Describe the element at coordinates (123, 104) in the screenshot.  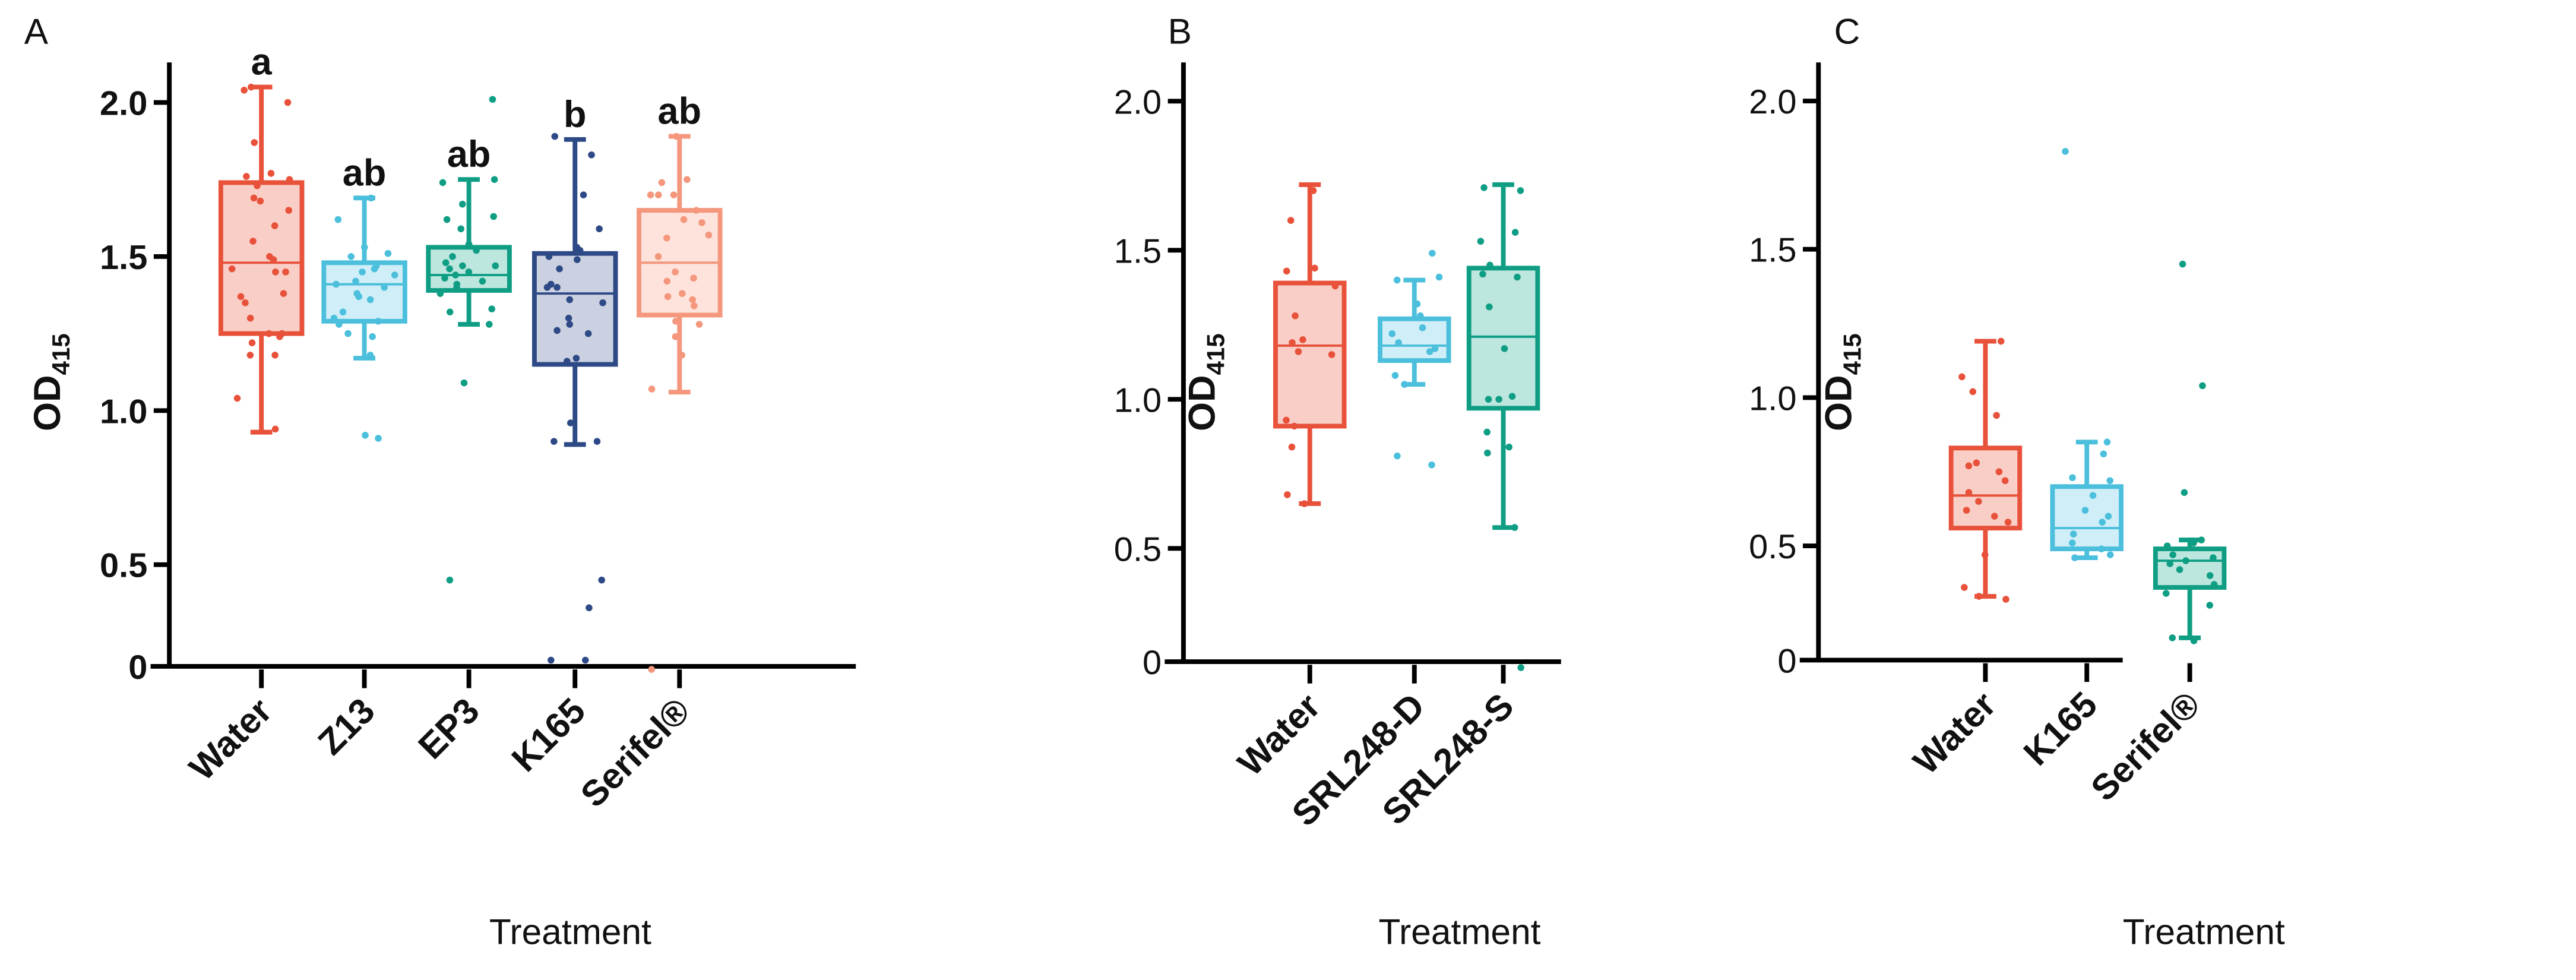
I see `y-tick-label: 2.0` at that location.